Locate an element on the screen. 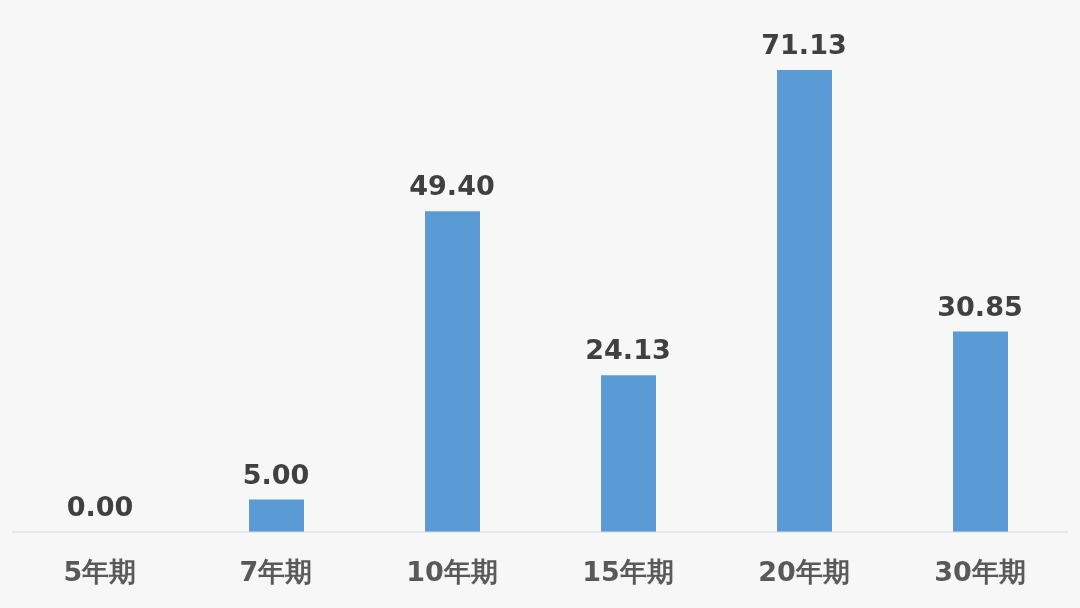  x-tick-label: 7年期 is located at coordinates (276, 572).